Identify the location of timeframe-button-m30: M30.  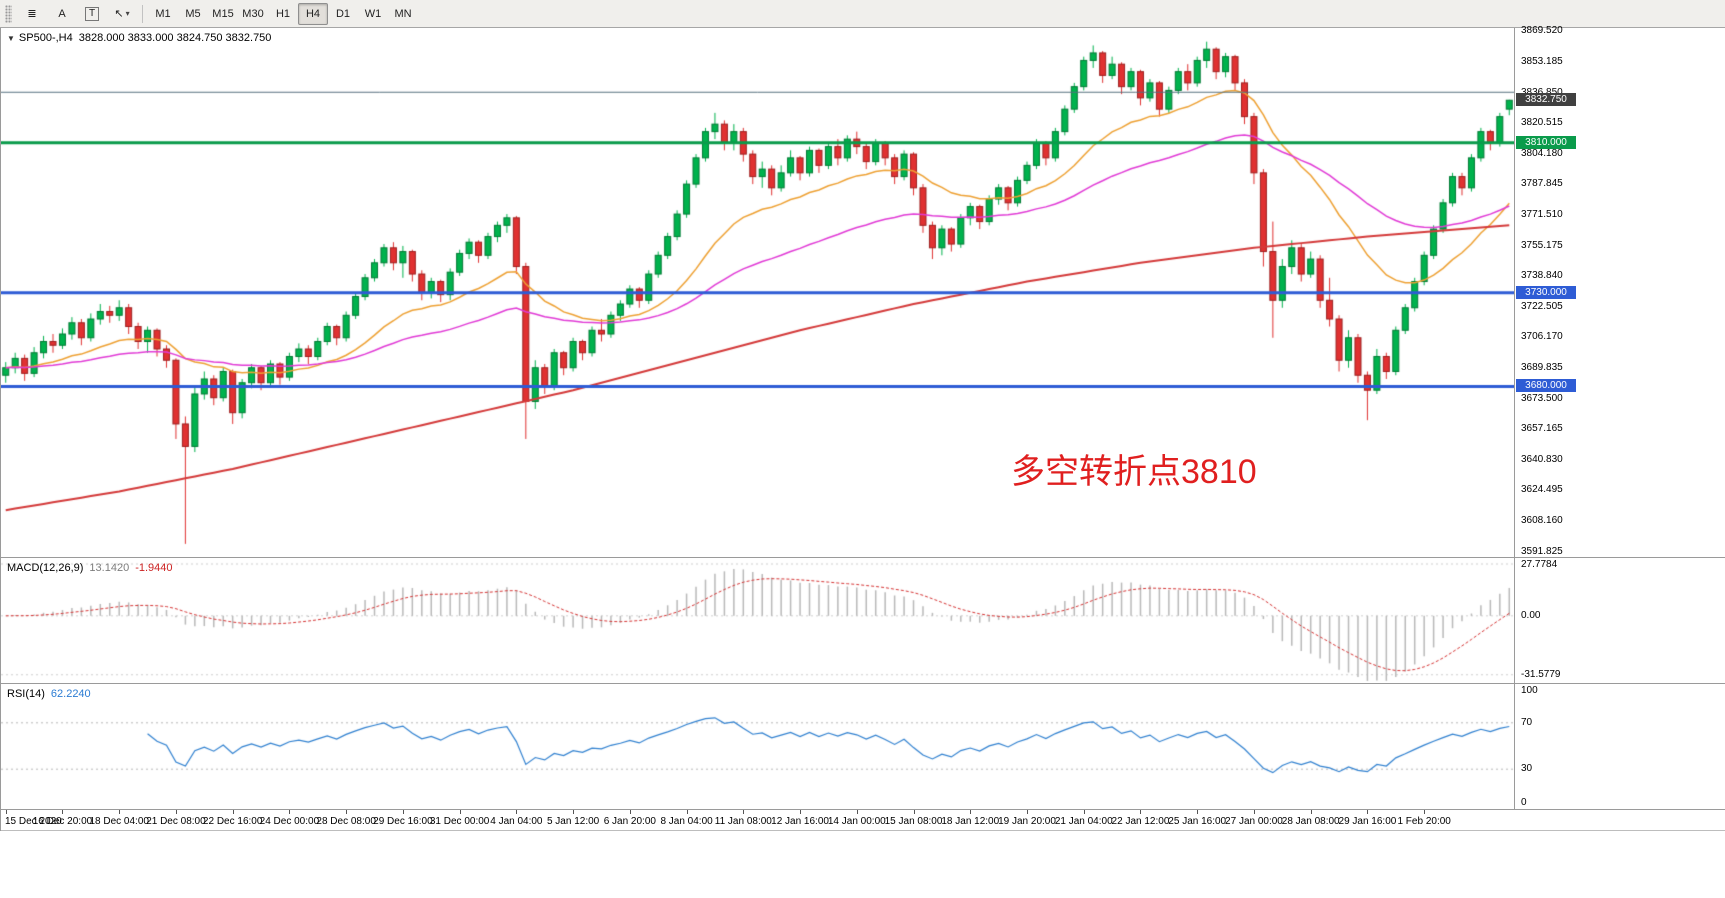
(253, 13).